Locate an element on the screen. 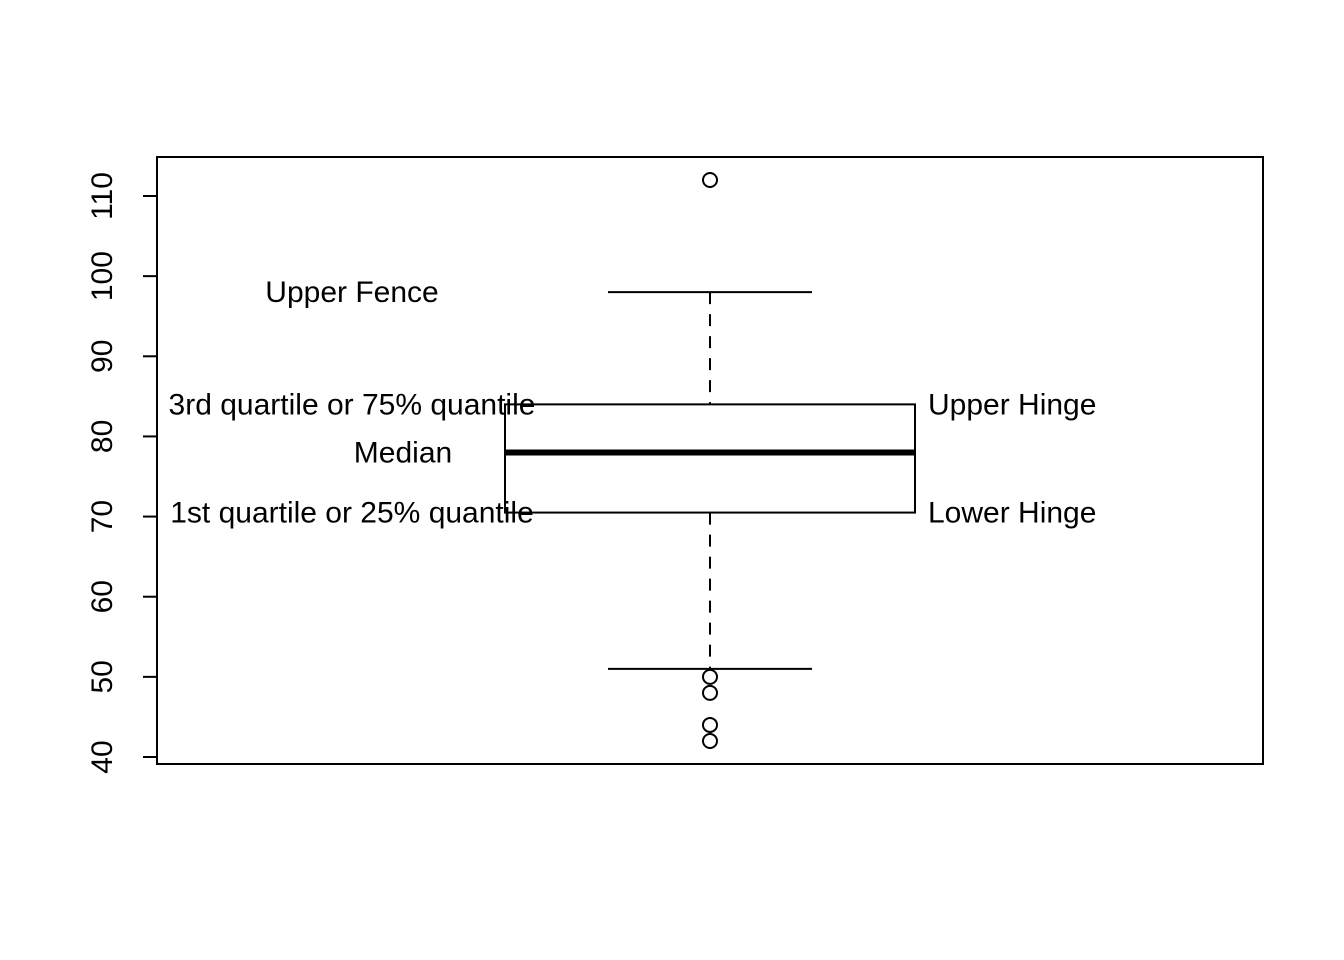 The image size is (1344, 960). box-plot is located at coordinates (710, 480).